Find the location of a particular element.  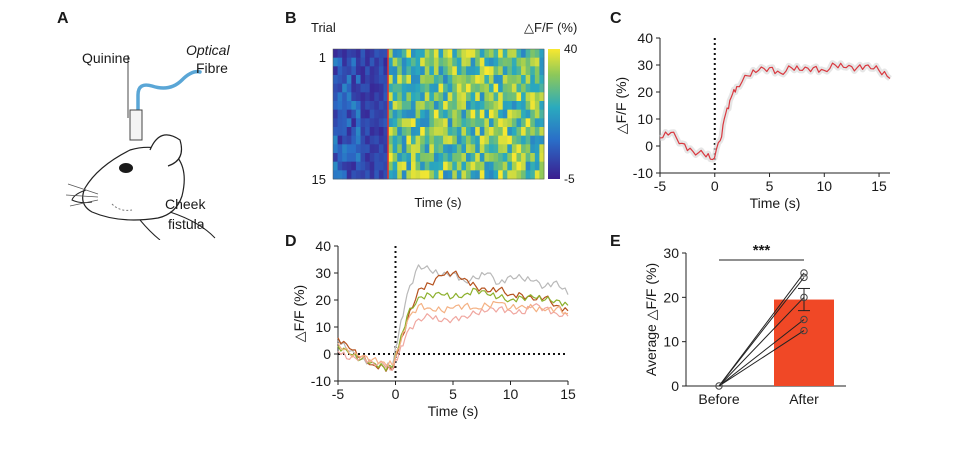

y-tick-label: 20 is located at coordinates (671, 297).